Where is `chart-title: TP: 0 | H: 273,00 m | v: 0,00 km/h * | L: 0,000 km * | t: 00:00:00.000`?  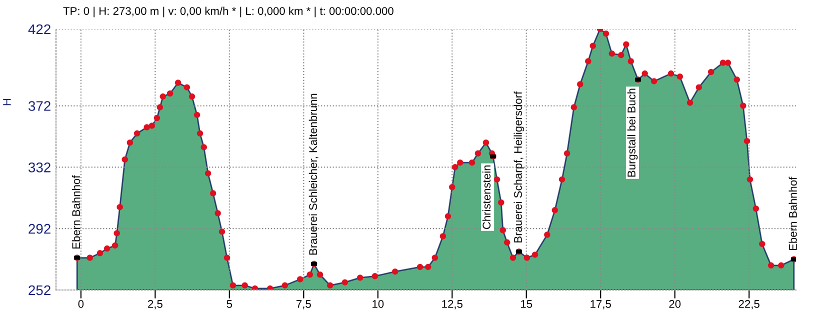
chart-title: TP: 0 | H: 273,00 m | v: 0,00 km/h * | L: 0,000 km * | t: 00:00:00.000 is located at coordinates (228, 12).